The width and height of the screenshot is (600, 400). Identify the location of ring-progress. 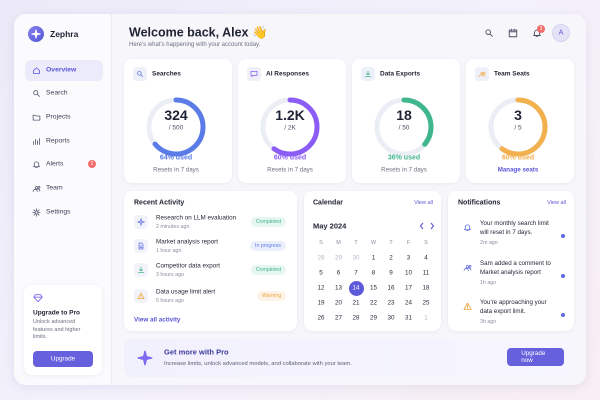
(290, 127).